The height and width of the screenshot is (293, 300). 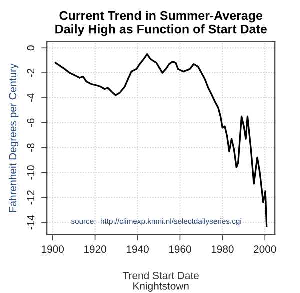 What do you see at coordinates (180, 250) in the screenshot?
I see `x-tick-label: 1960` at bounding box center [180, 250].